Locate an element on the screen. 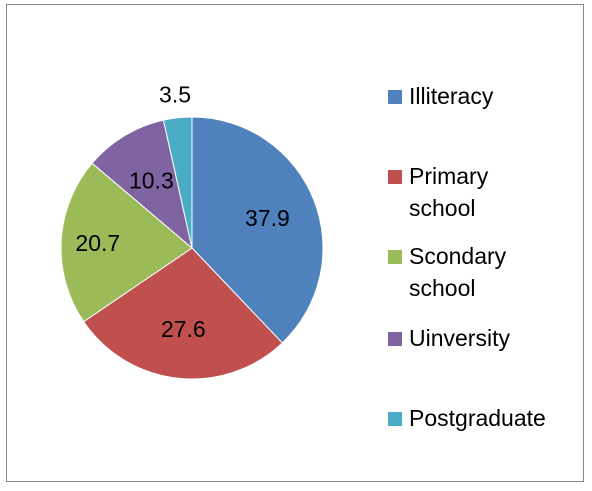 The image size is (592, 491). data-label-illiteracy: 37.9 is located at coordinates (267, 218).